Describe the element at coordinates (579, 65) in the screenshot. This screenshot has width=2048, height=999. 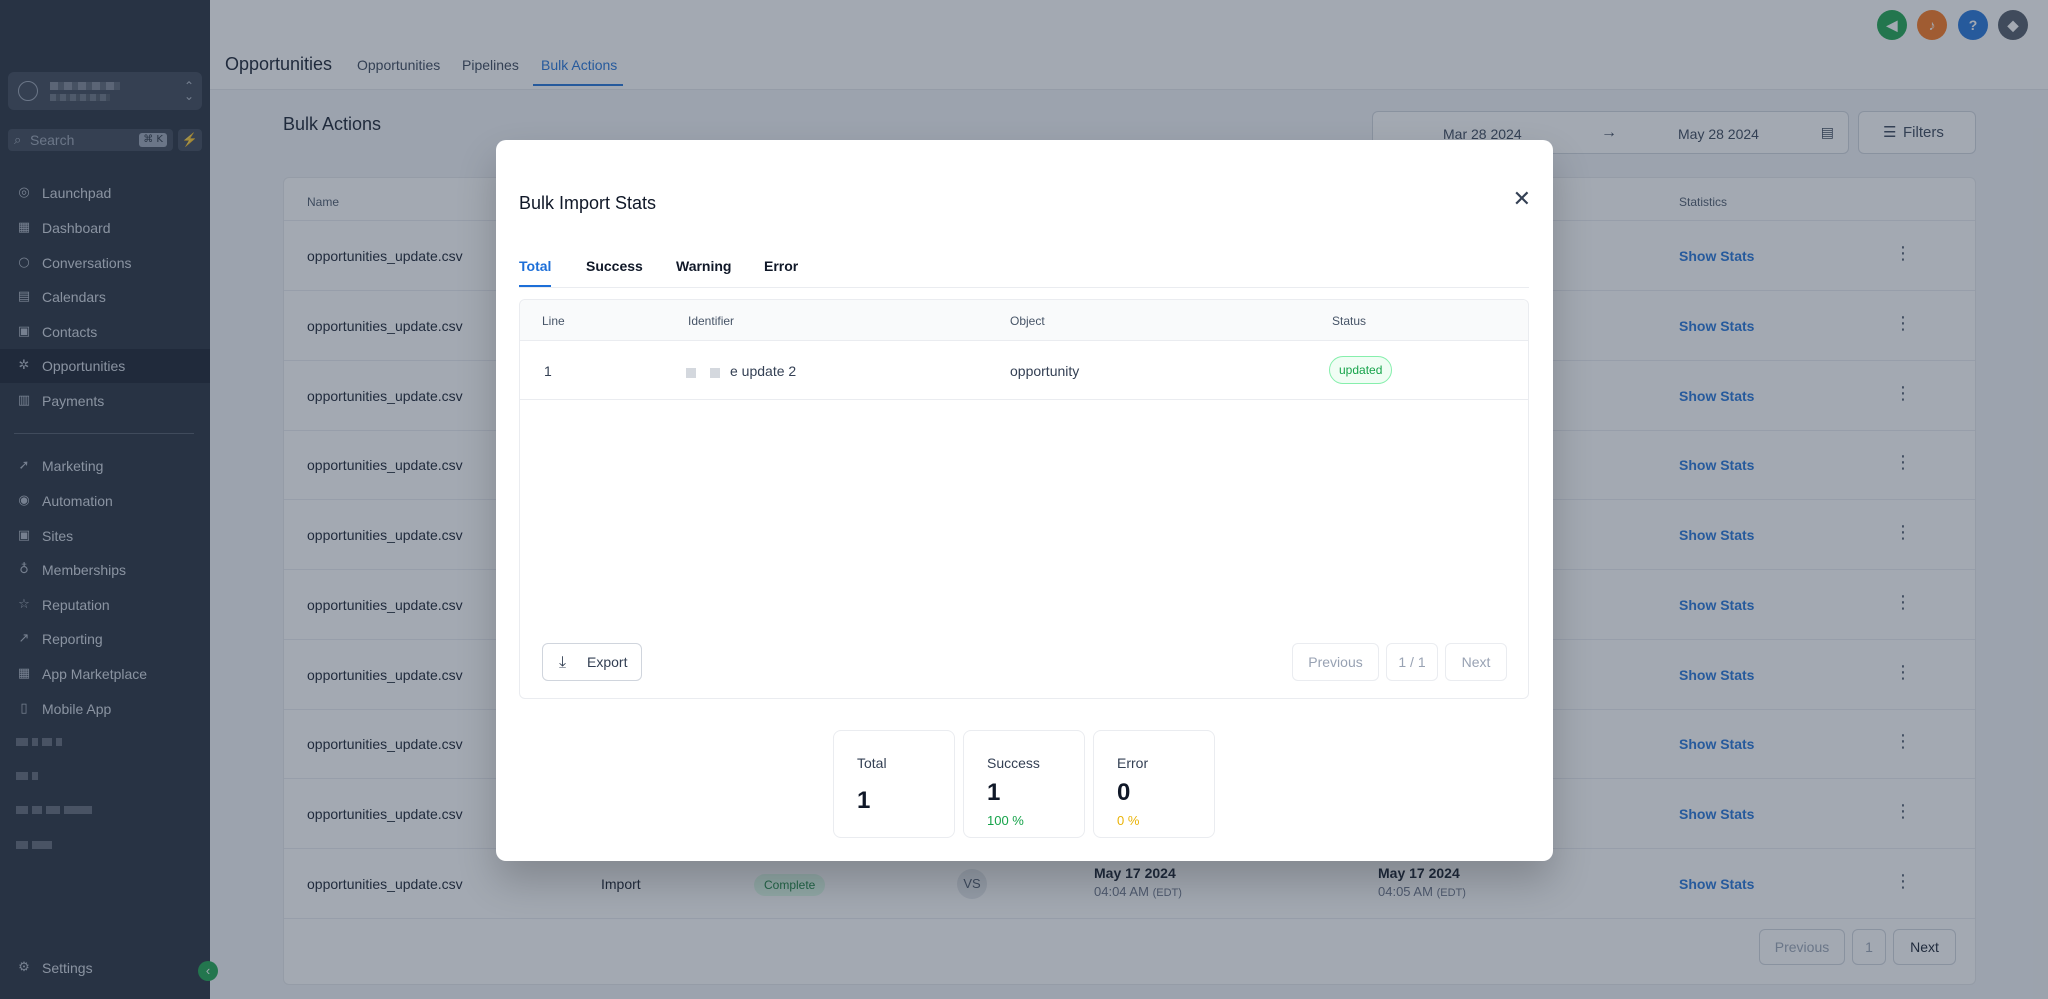
I see `tab-bulk-actions: Bulk Actions` at that location.